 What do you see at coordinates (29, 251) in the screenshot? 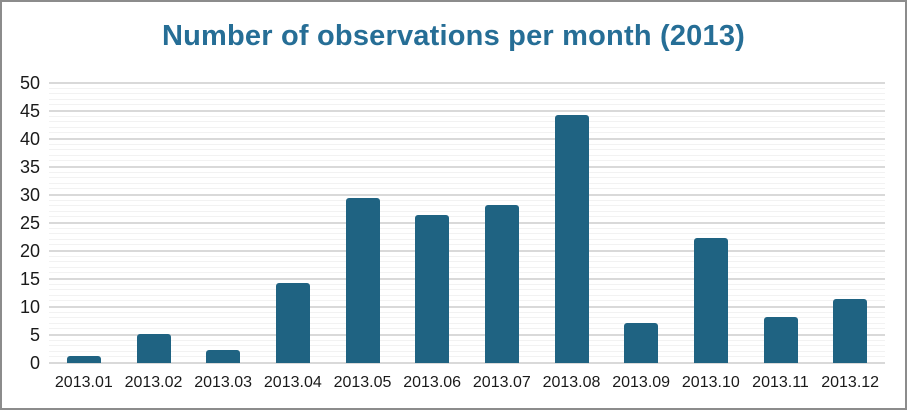
I see `y-tick-label: 20` at bounding box center [29, 251].